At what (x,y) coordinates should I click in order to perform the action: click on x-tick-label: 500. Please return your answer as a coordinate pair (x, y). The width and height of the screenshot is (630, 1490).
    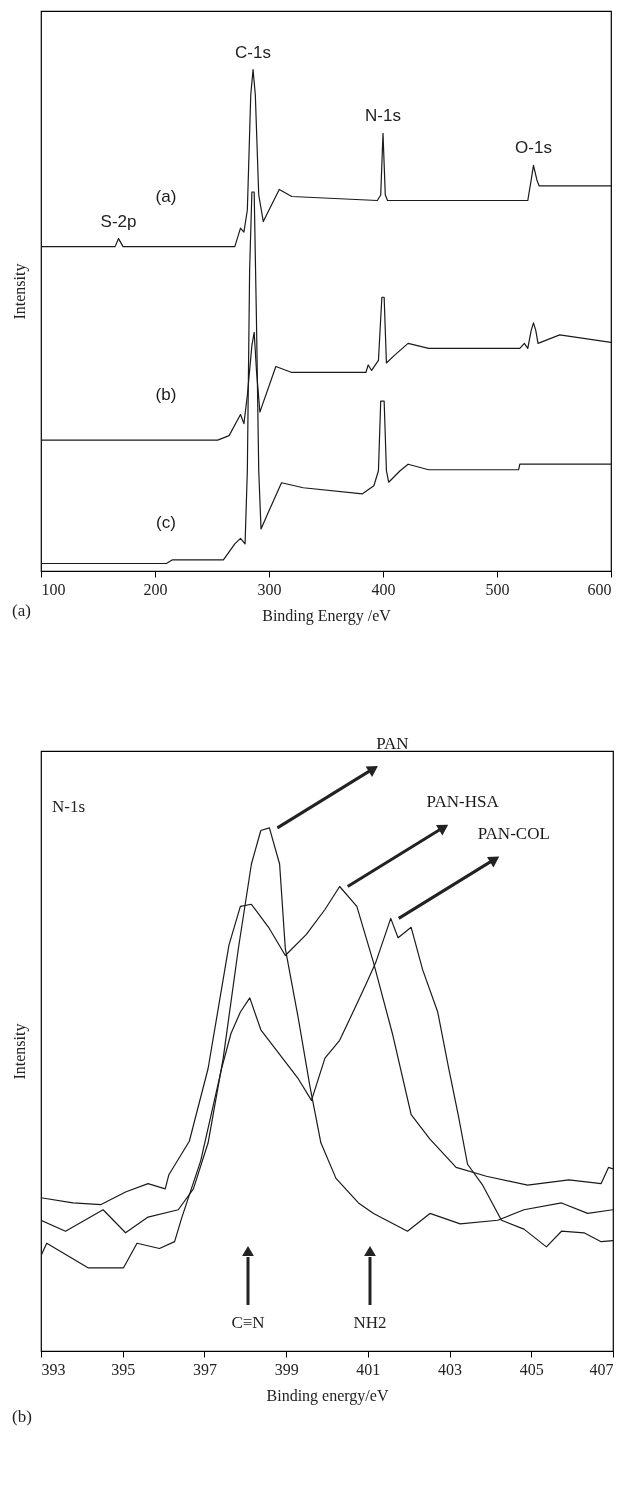
    Looking at the image, I should click on (497, 589).